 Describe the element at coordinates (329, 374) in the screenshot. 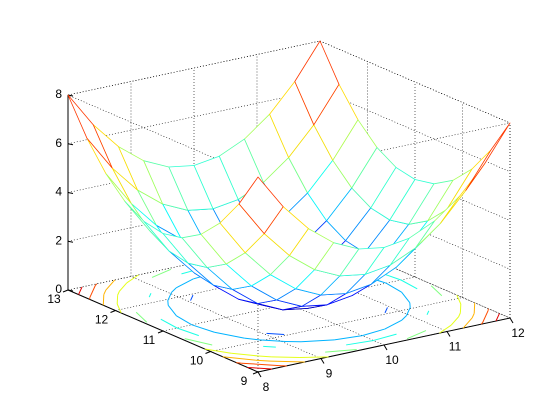

I see `x-tick-label: 9` at that location.